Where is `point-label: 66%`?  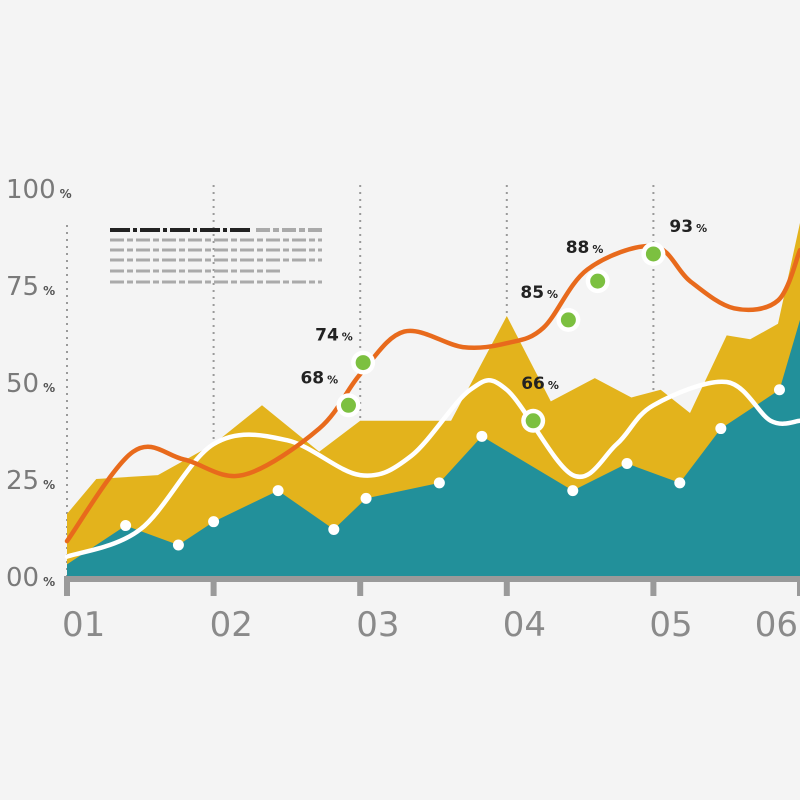 point-label: 66% is located at coordinates (540, 384).